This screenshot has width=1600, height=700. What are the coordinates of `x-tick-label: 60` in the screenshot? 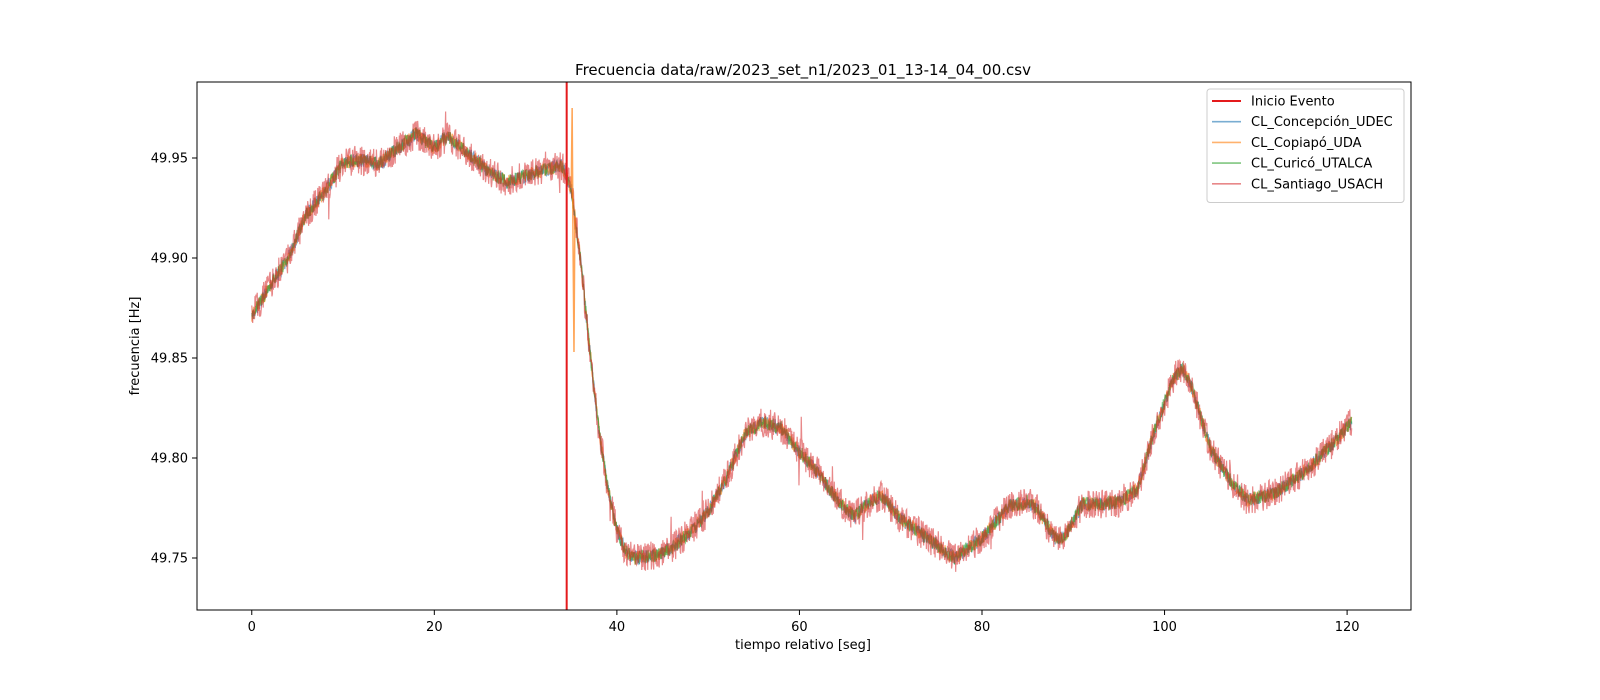 It's located at (799, 627).